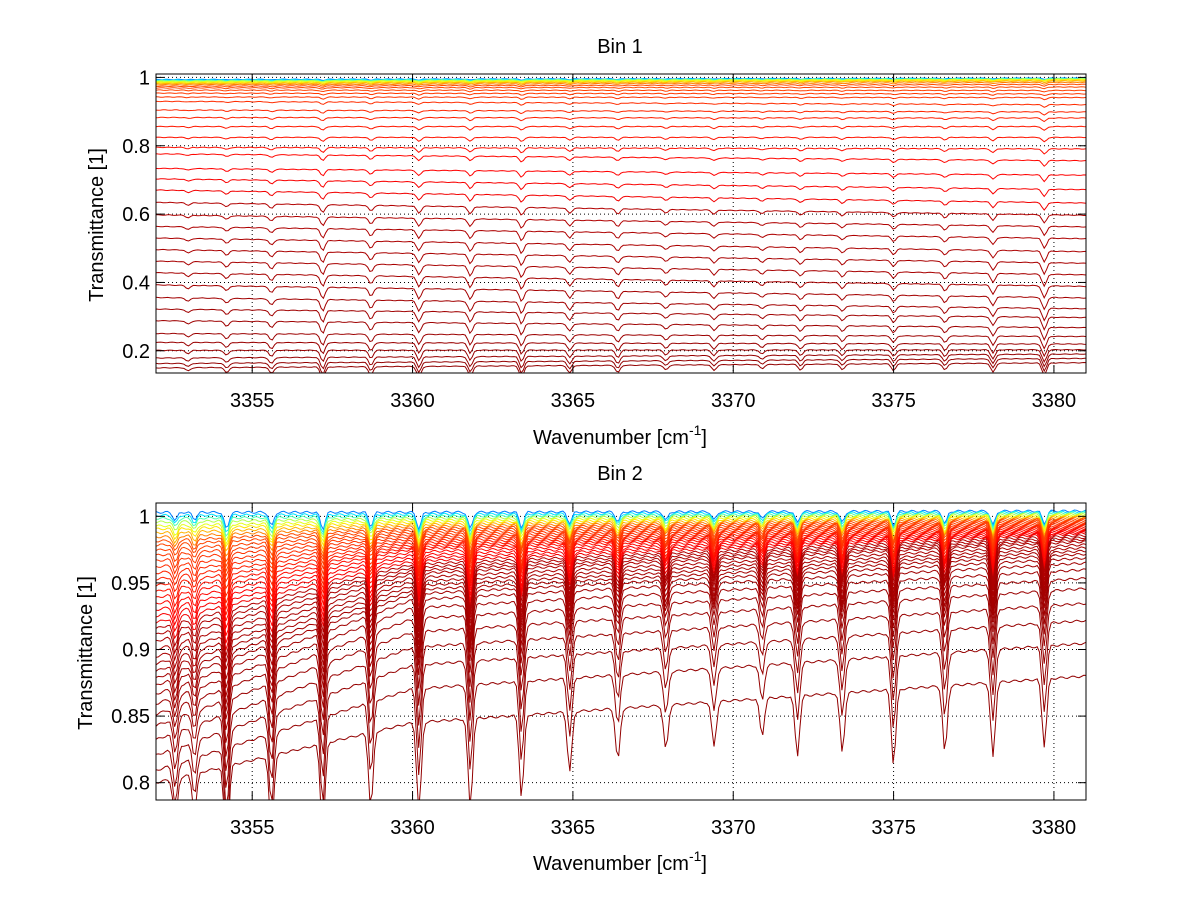 Image resolution: width=1200 pixels, height=901 pixels. Describe the element at coordinates (704, 438) in the screenshot. I see `bin-1-x-axis-label-end: ]` at that location.